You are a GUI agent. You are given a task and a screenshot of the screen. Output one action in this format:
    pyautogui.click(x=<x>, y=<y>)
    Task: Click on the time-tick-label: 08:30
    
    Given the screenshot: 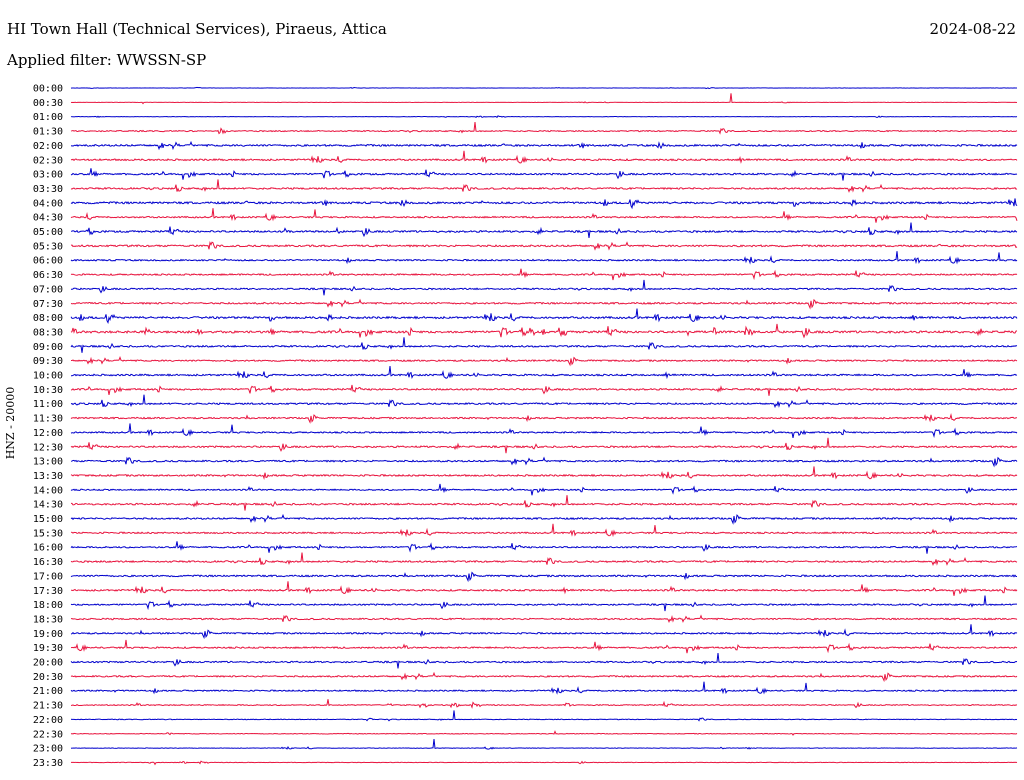 What is the action you would take?
    pyautogui.click(x=48, y=332)
    